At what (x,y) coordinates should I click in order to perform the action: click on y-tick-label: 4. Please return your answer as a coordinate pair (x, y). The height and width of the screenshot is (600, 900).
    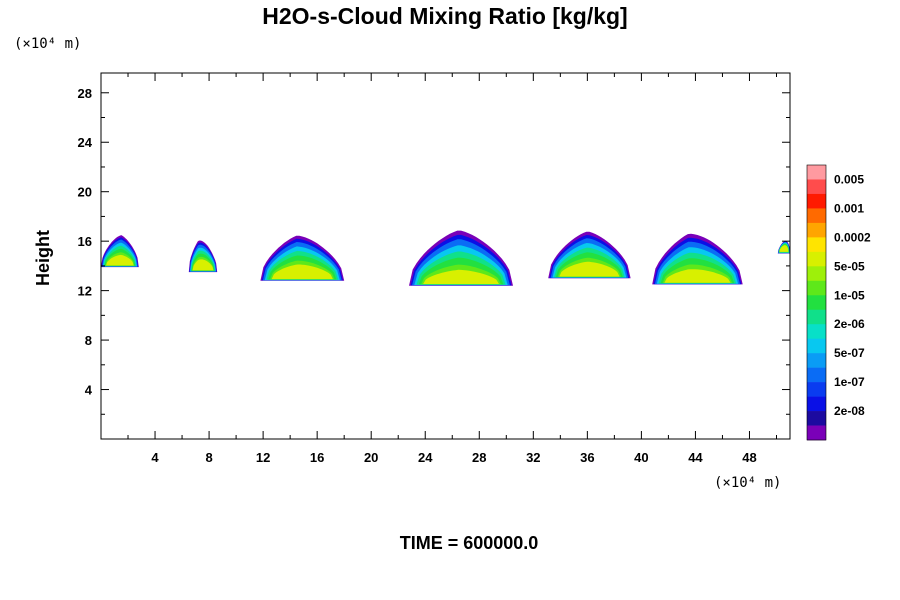
    Looking at the image, I should click on (89, 390).